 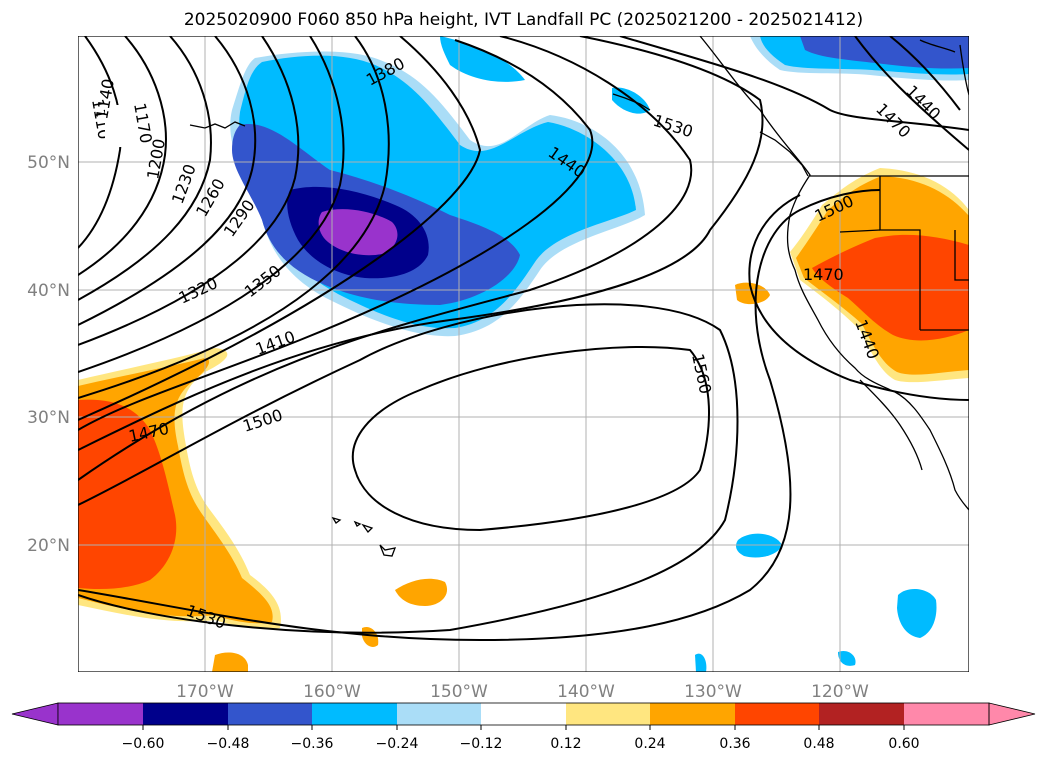 I want to click on lat-tick-label: 20°N, so click(x=48, y=546).